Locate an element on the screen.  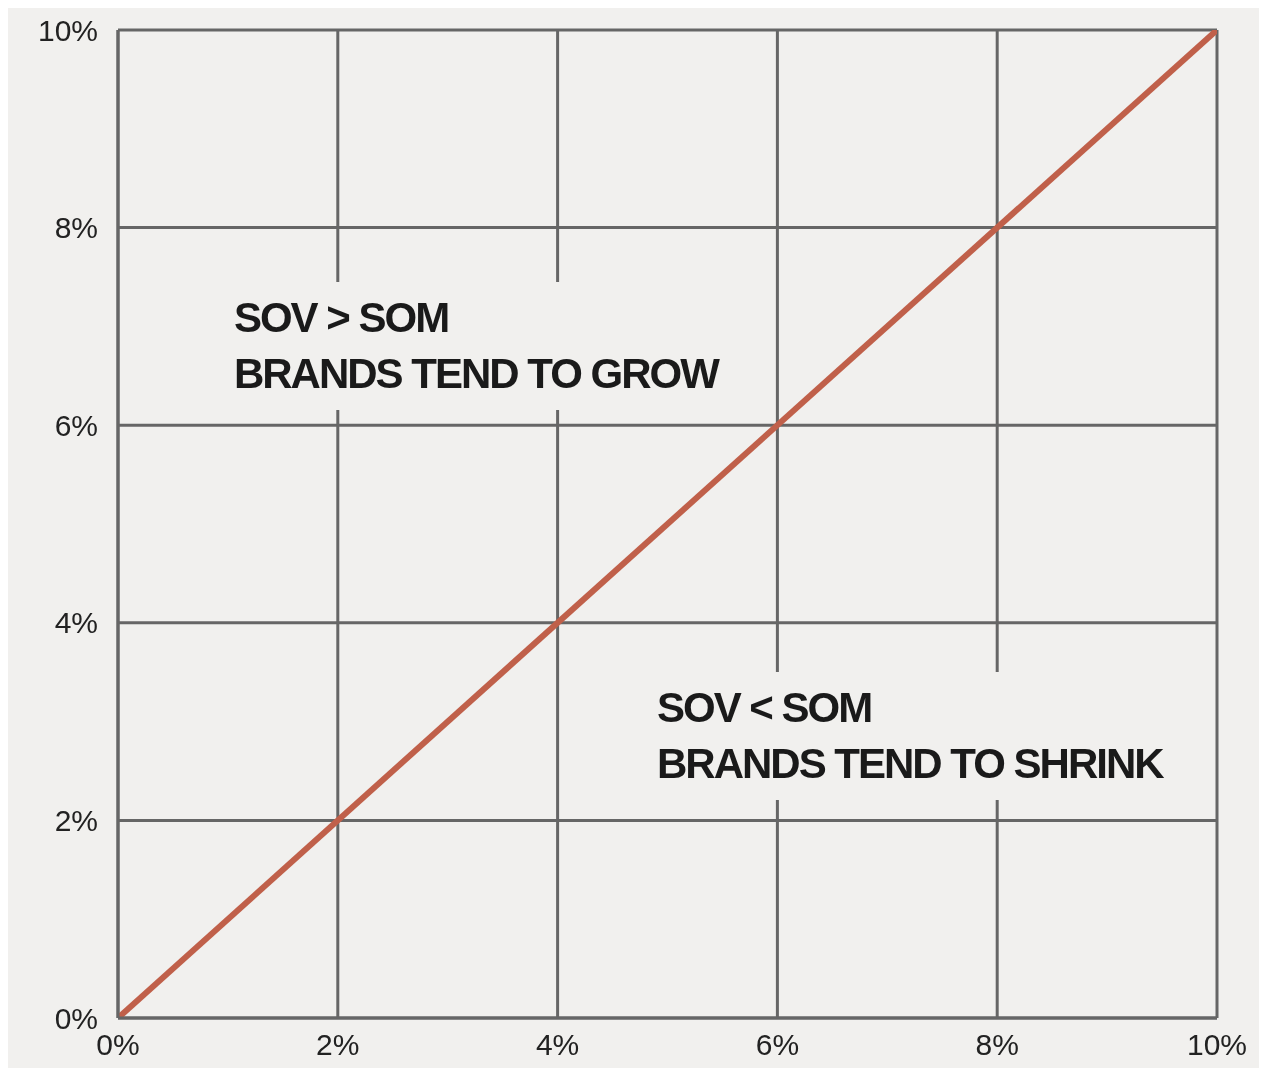
annotation: SOV < SOM BRANDS TEND TO SHRINK is located at coordinates (910, 736).